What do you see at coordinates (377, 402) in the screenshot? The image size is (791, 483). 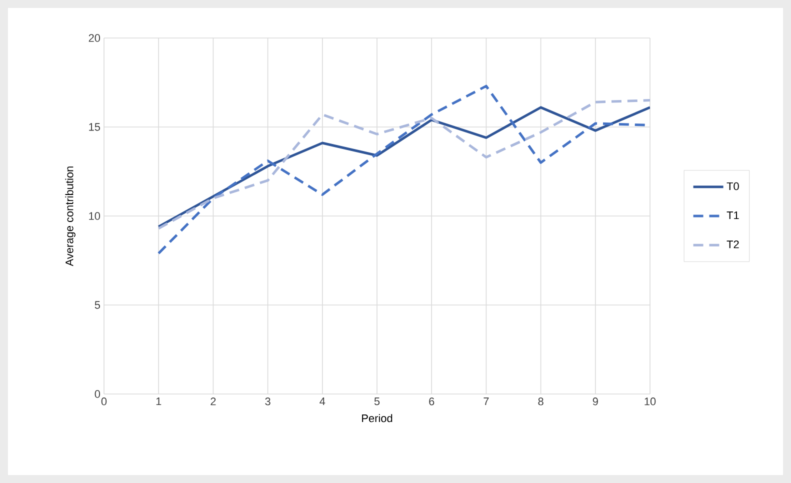 I see `x-tick-label: 5` at bounding box center [377, 402].